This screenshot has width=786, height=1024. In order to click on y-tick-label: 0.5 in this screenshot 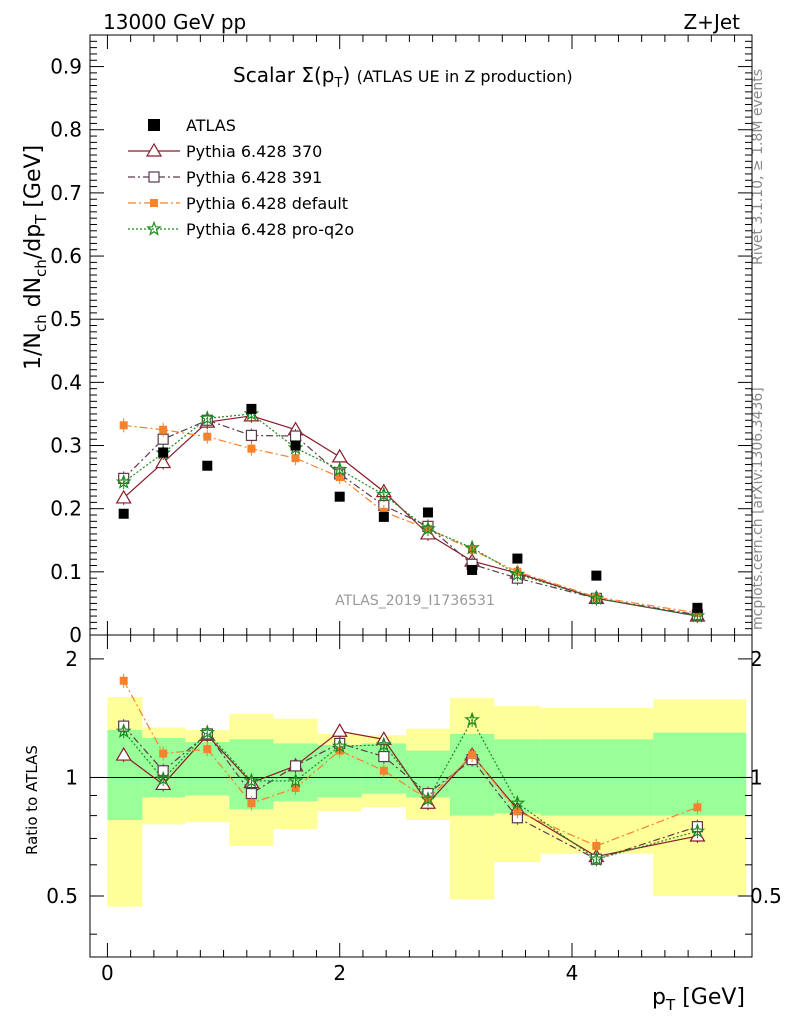, I will do `click(66, 319)`.